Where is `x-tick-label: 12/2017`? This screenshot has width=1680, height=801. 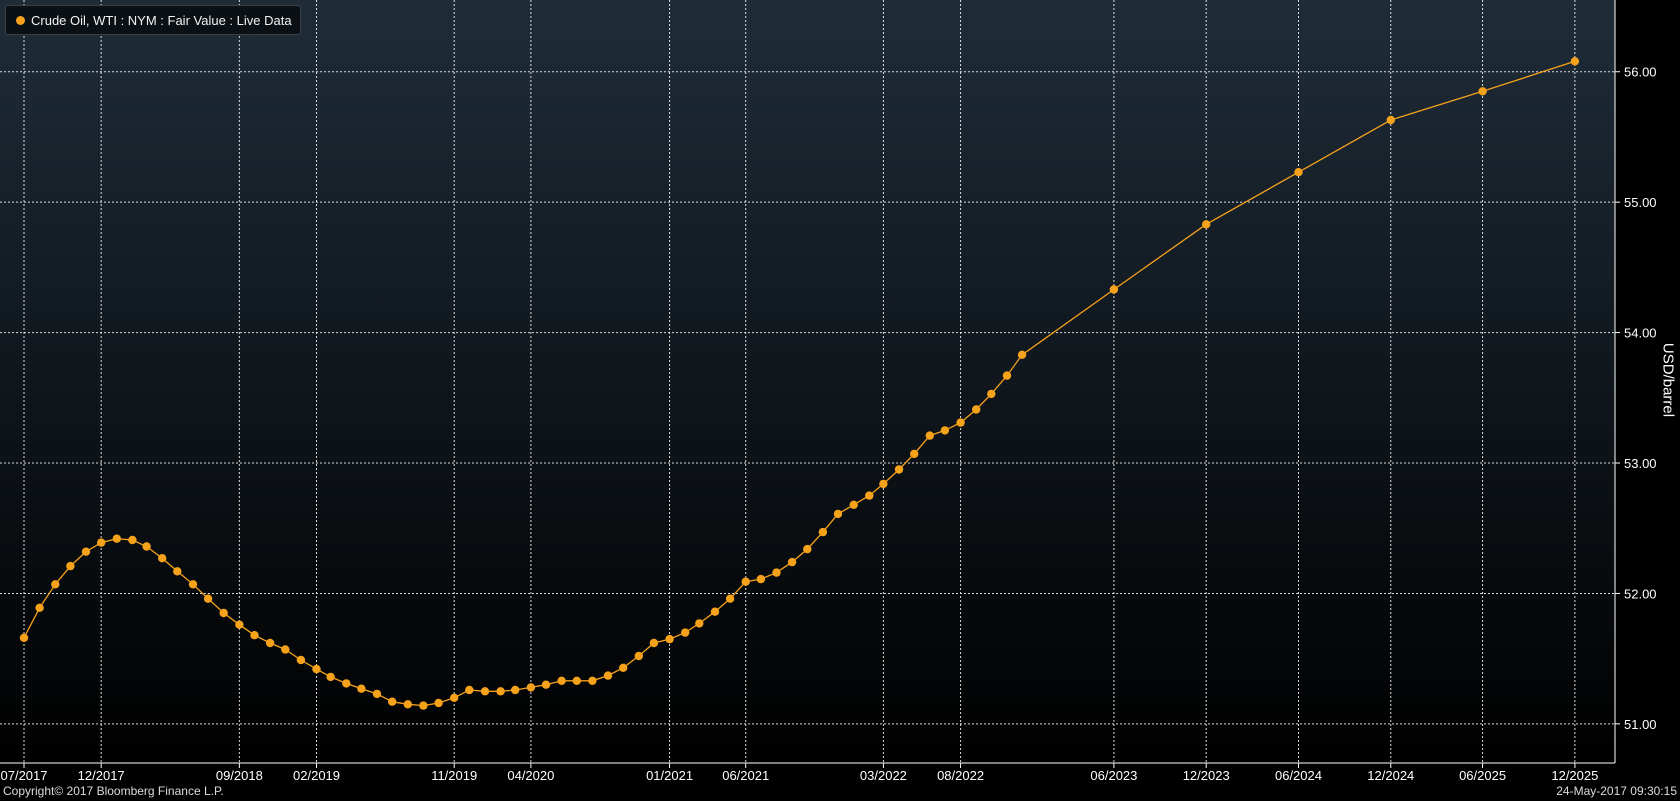 x-tick-label: 12/2017 is located at coordinates (101, 775).